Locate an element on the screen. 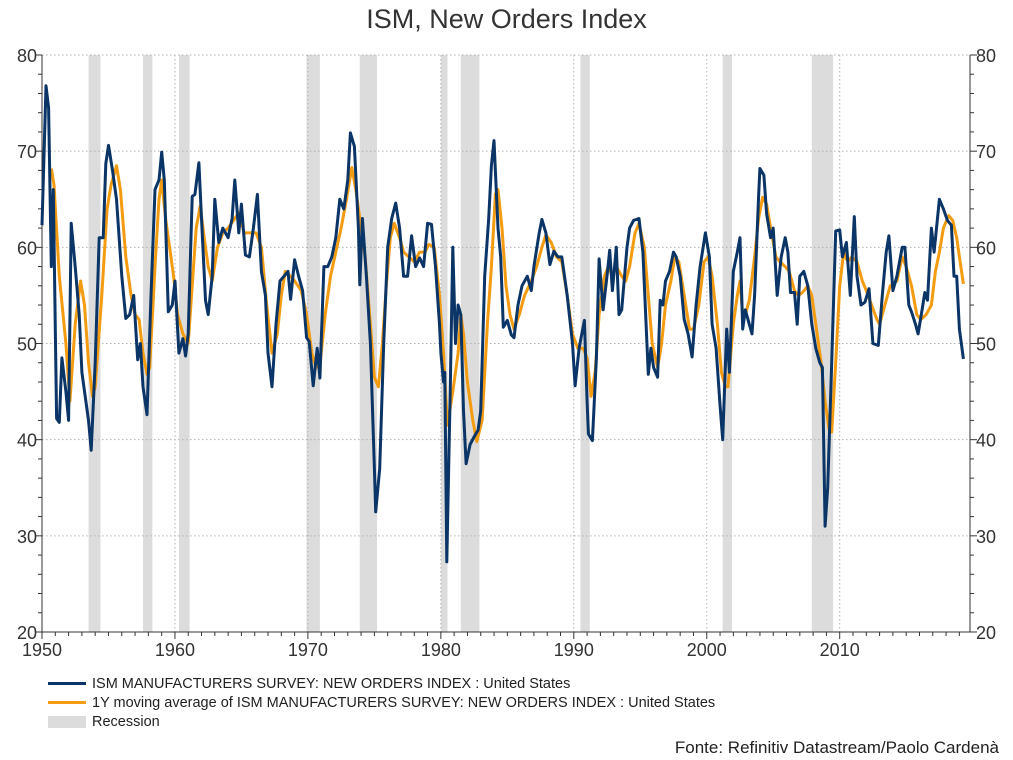 The height and width of the screenshot is (760, 1013). y-tick-label-left: 50 is located at coordinates (27, 345).